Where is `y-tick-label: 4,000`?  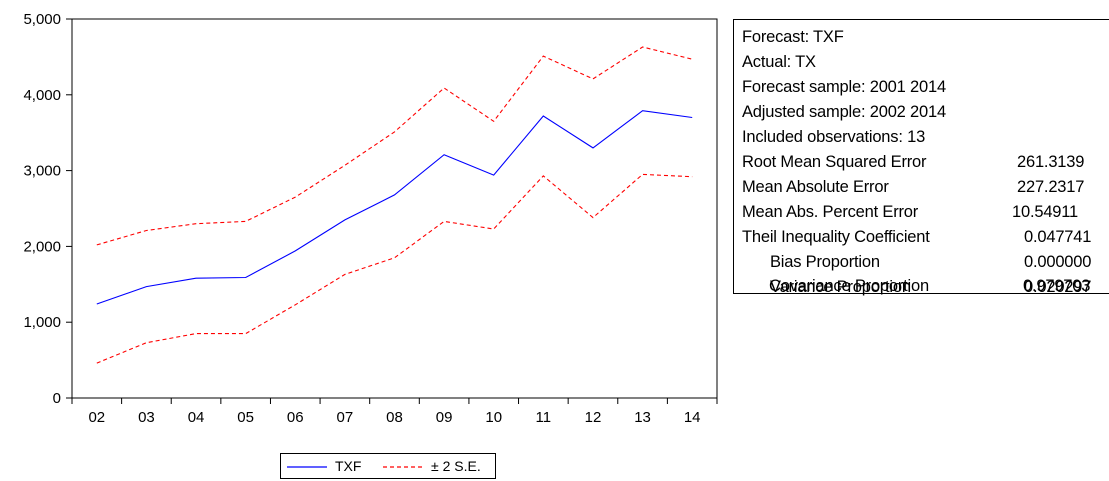
y-tick-label: 4,000 is located at coordinates (42, 95).